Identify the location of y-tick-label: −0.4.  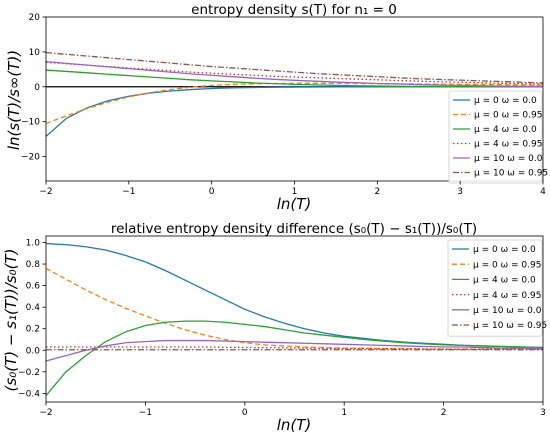
(29, 394).